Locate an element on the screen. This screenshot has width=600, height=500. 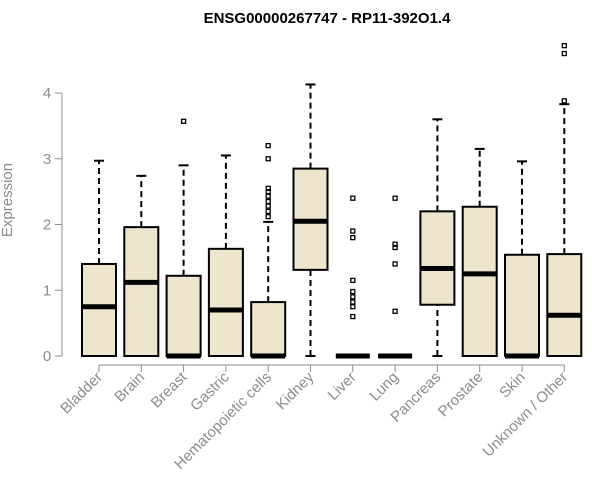
chart-title: ENSG00000267747 - RP11-392O1.4 is located at coordinates (327, 18).